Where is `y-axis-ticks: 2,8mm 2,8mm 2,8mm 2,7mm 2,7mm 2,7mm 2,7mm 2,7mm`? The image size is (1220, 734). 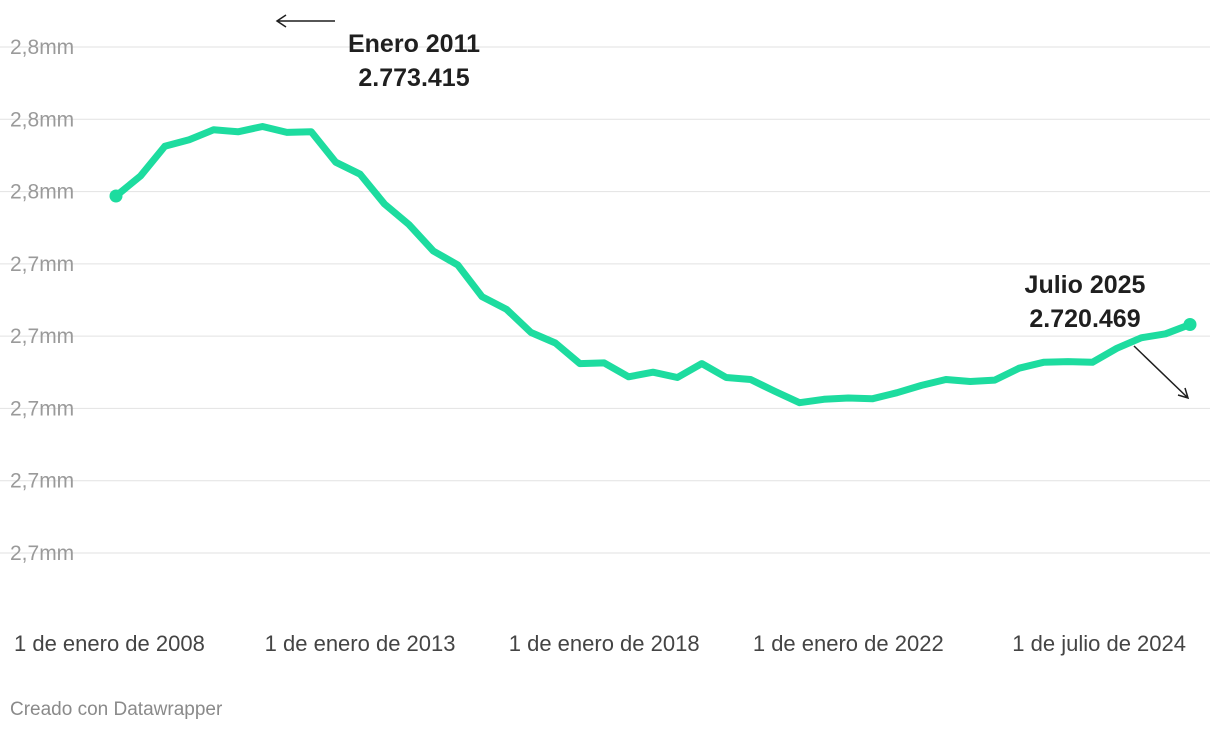 y-axis-ticks: 2,8mm 2,8mm 2,8mm 2,7mm 2,7mm 2,7mm 2,7mm 2,7mm is located at coordinates (42, 300).